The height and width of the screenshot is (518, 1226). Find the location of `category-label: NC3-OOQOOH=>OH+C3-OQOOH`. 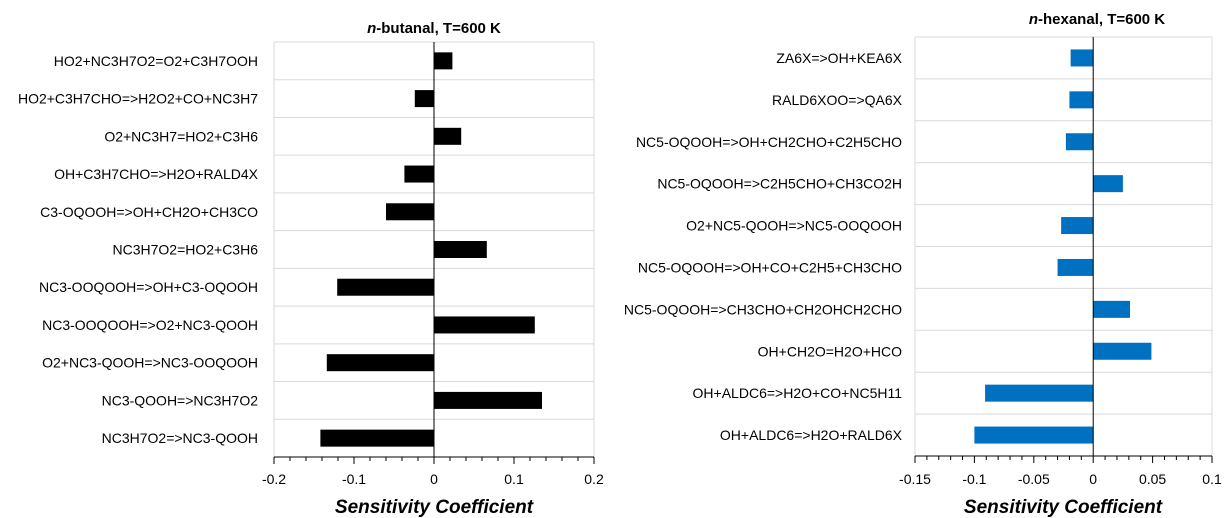

category-label: NC3-OOQOOH=>OH+C3-OQOOH is located at coordinates (148, 287).